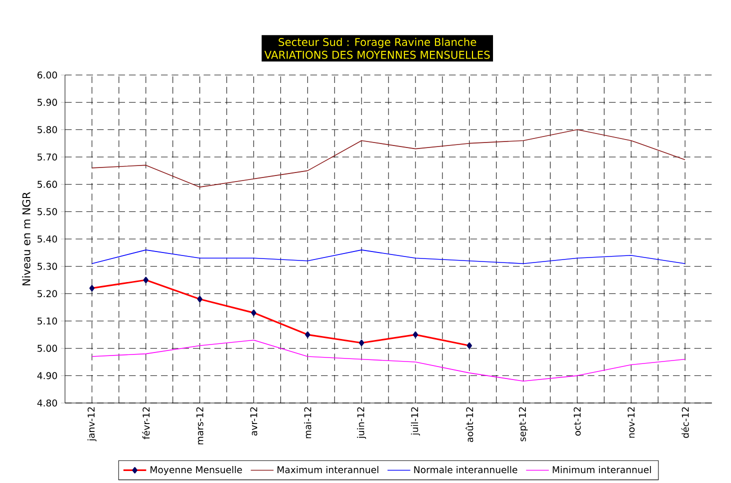  What do you see at coordinates (47, 348) in the screenshot?
I see `y-tick-label: 5.00` at bounding box center [47, 348].